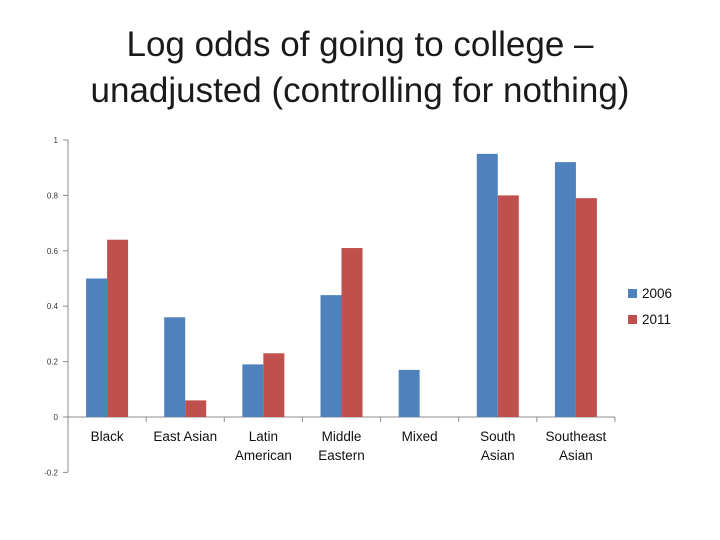 Image resolution: width=720 pixels, height=540 pixels. What do you see at coordinates (341, 455) in the screenshot?
I see `x-tick-label: Eastern` at bounding box center [341, 455].